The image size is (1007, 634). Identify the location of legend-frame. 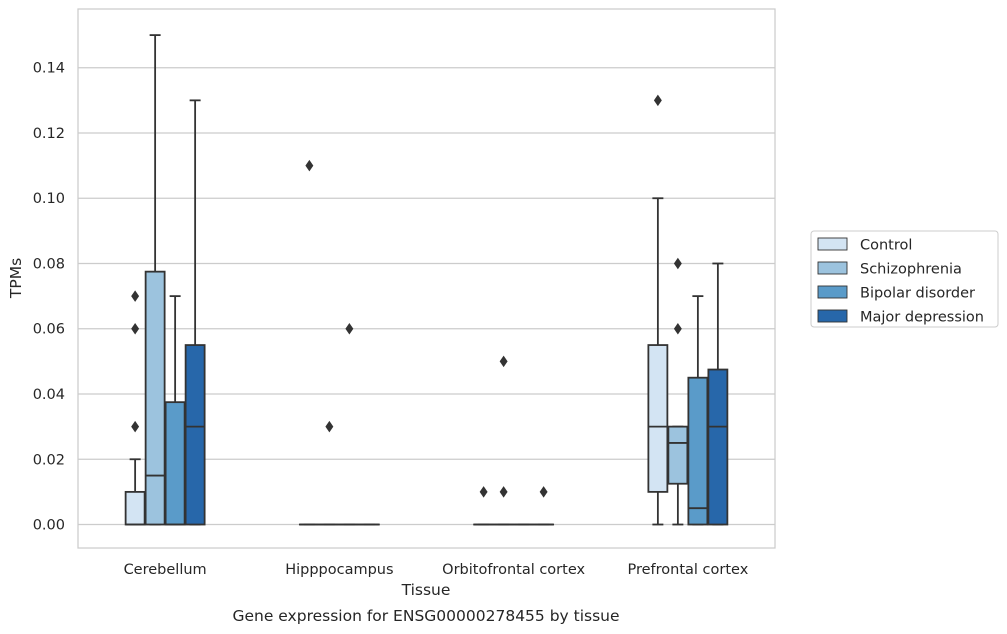
(904, 279).